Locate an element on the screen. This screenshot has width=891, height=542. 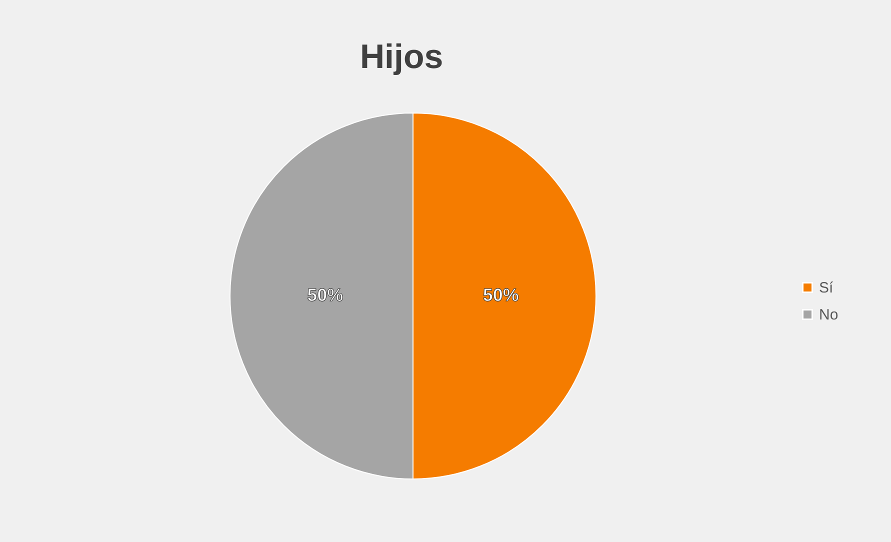
chart-title: Hijos is located at coordinates (402, 57).